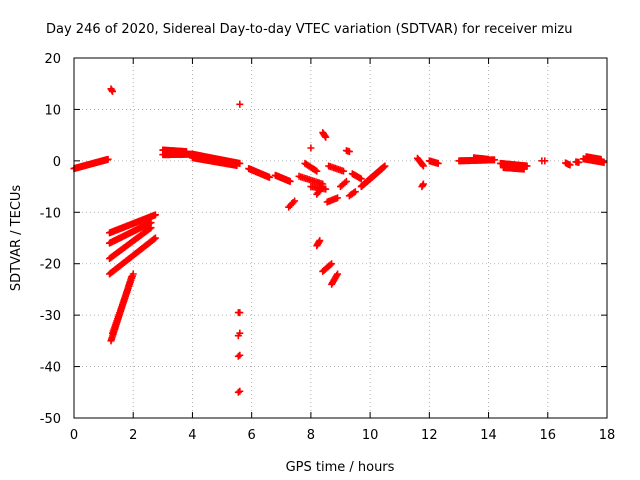 The width and height of the screenshot is (640, 480). What do you see at coordinates (607, 435) in the screenshot?
I see `x-tick-label: 18` at bounding box center [607, 435].